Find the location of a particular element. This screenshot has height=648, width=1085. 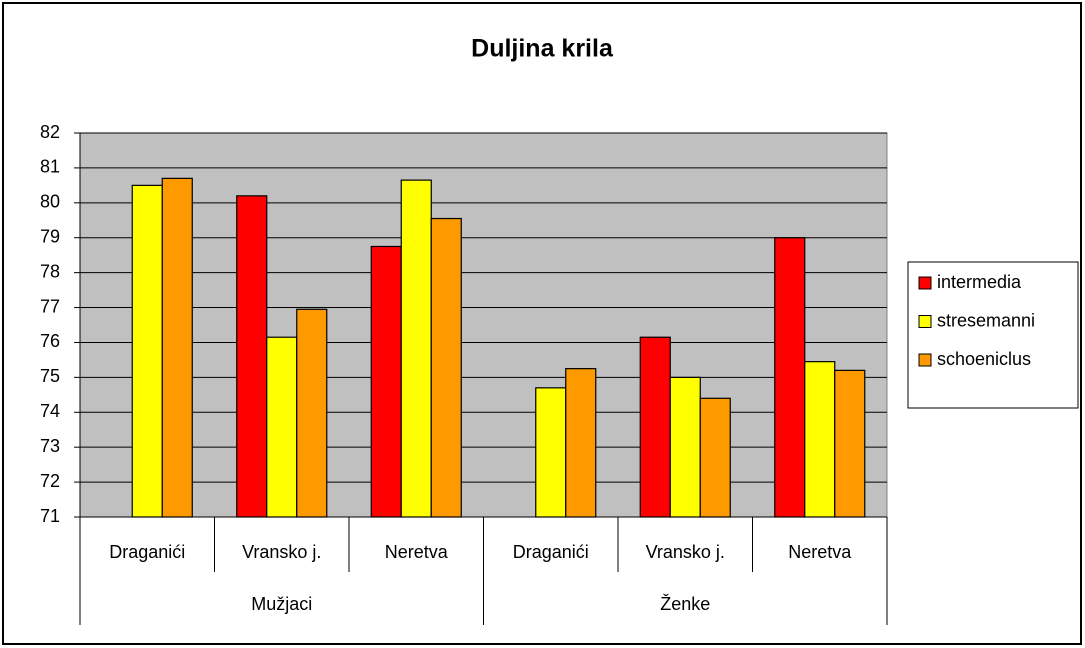

y-tick-label: 72 is located at coordinates (50, 481).